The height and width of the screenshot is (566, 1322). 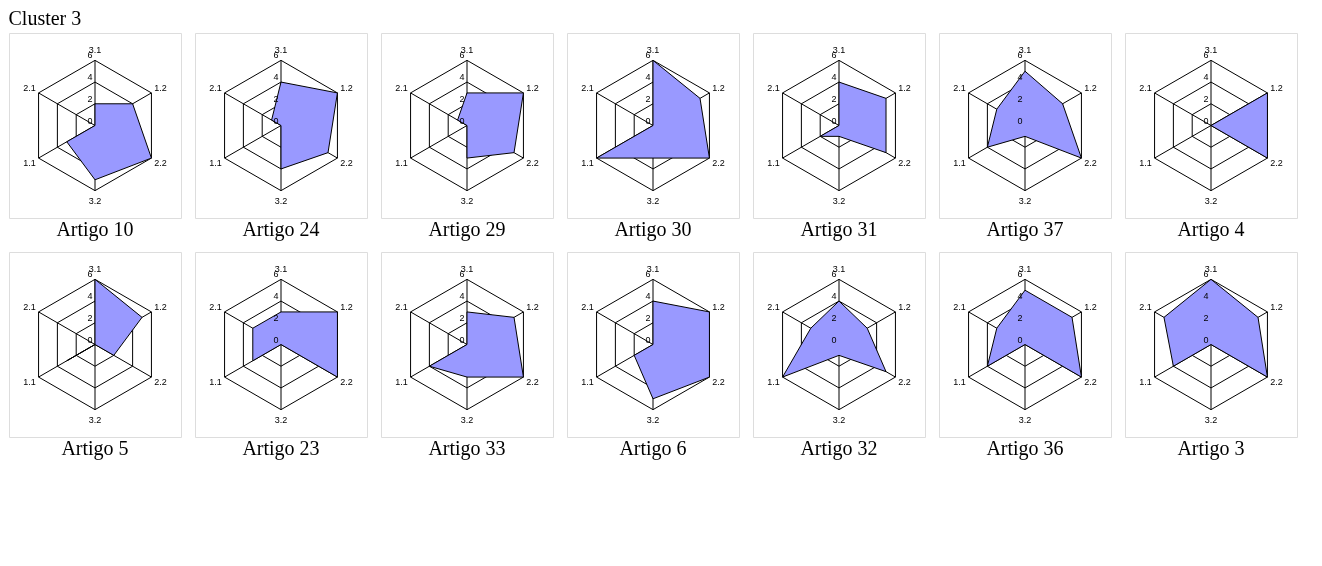 What do you see at coordinates (653, 448) in the screenshot?
I see `text: Artigo 6` at bounding box center [653, 448].